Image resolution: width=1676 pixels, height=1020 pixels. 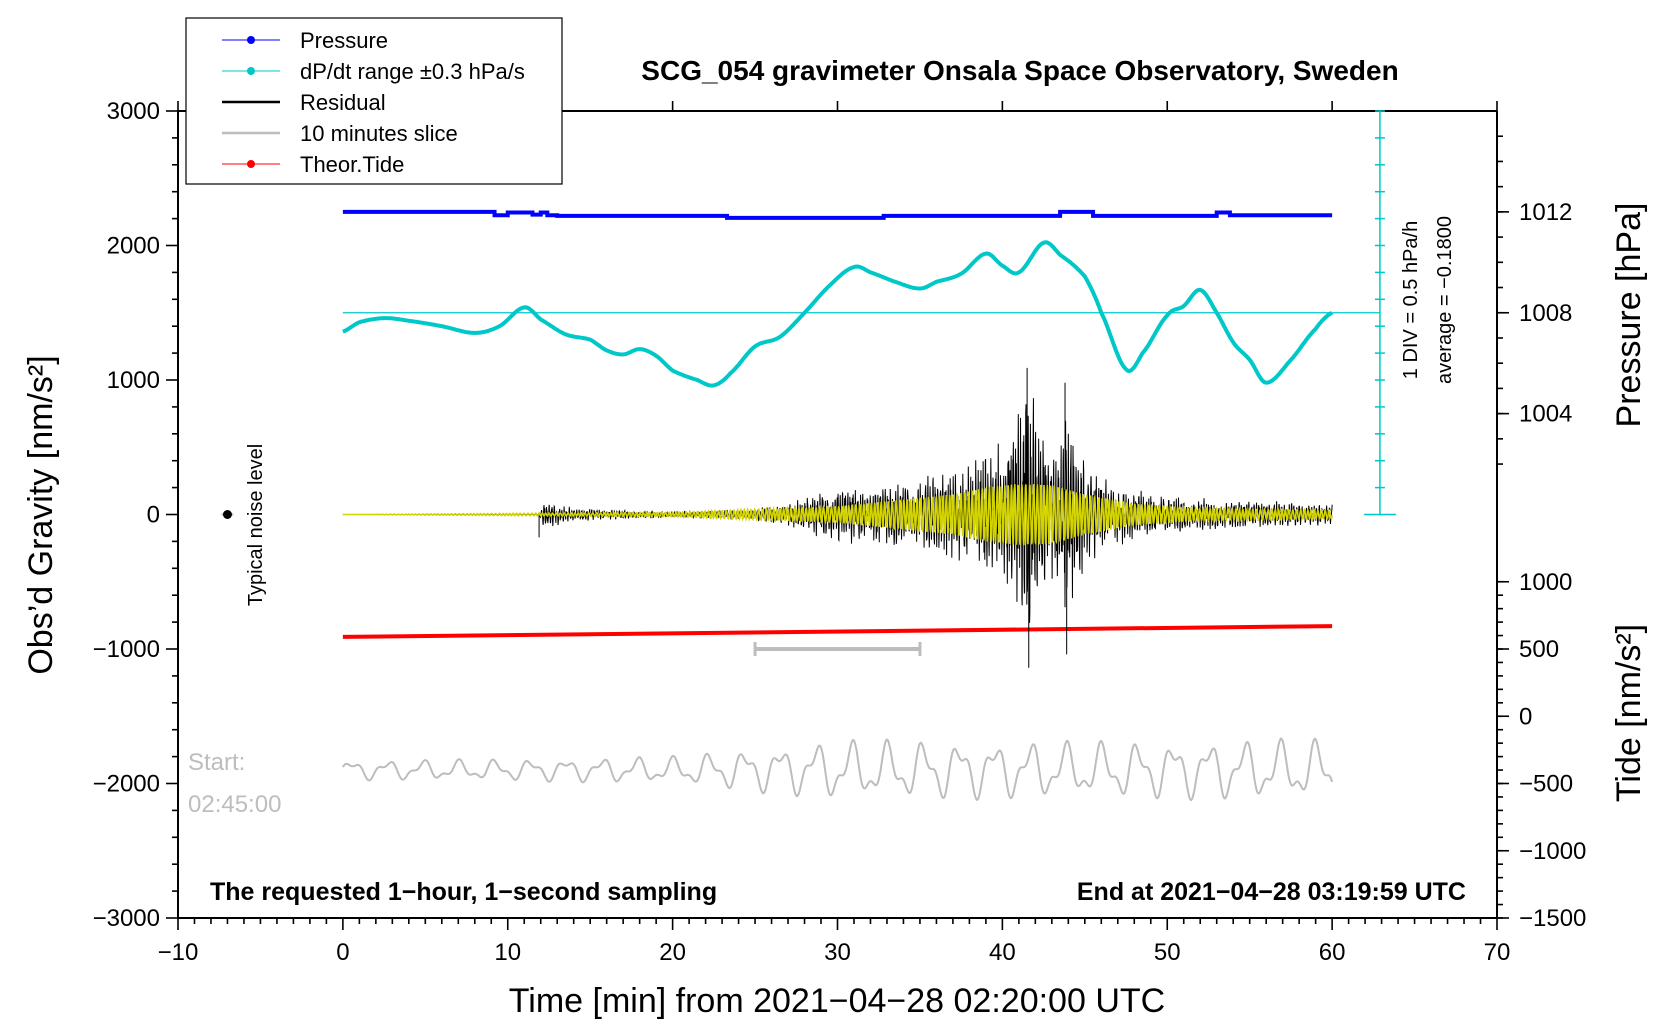 I want to click on legend-label: Theor.Tide, so click(x=352, y=164).